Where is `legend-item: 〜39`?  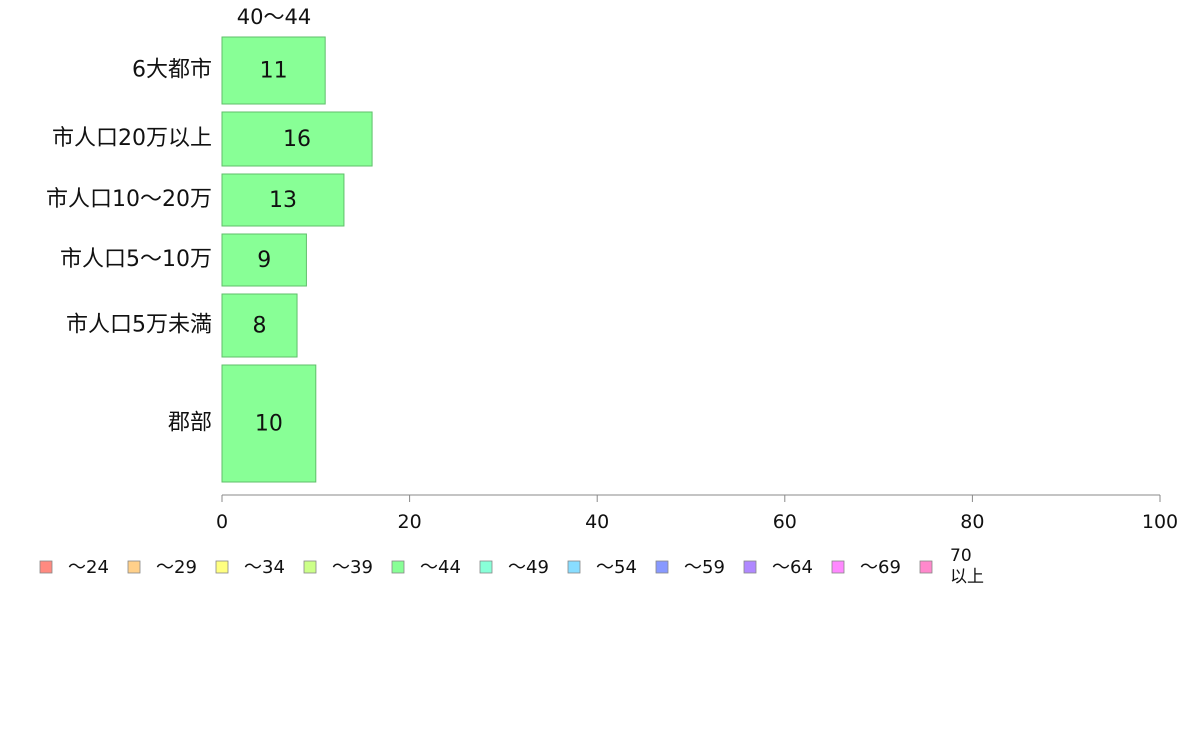
legend-item: 〜39 is located at coordinates (338, 567).